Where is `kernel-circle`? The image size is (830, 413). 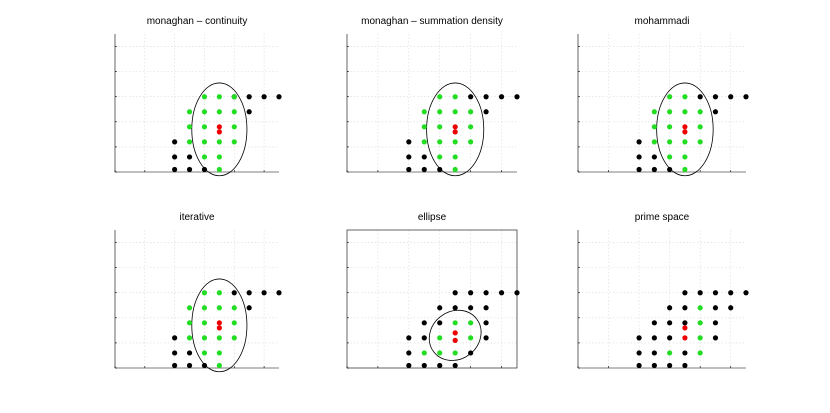 kernel-circle is located at coordinates (455, 129).